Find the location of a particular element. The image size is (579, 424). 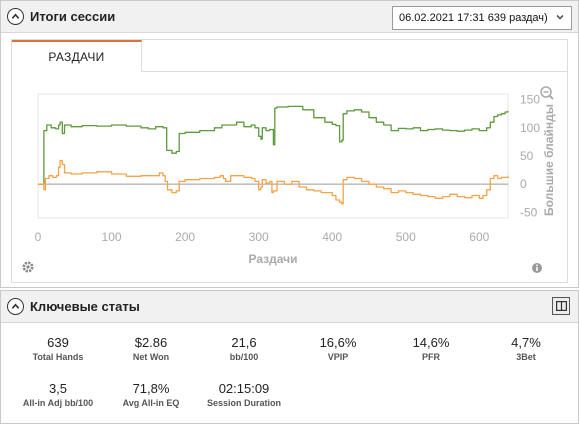

stat-value: $2.86 is located at coordinates (151, 342).